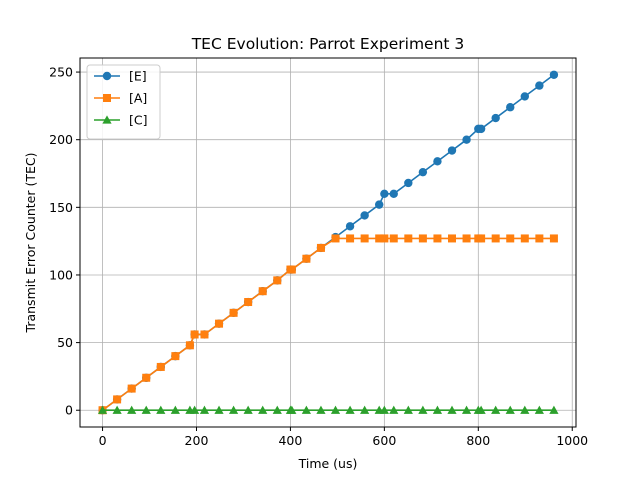  Describe the element at coordinates (61, 207) in the screenshot. I see `y-tick-label: 150` at that location.